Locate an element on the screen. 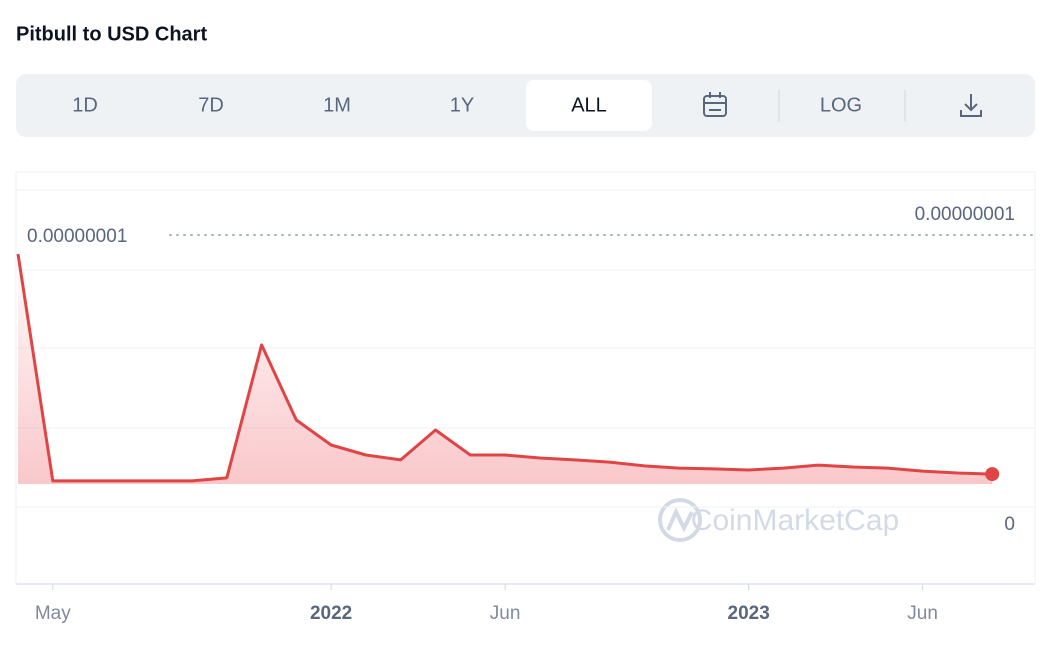 This screenshot has height=662, width=1061. tab: 1M is located at coordinates (337, 105).